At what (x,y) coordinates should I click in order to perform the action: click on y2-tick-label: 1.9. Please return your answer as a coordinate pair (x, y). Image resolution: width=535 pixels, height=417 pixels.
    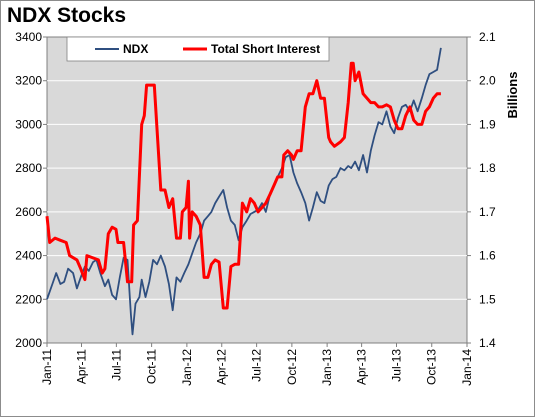
    Looking at the image, I should click on (487, 124).